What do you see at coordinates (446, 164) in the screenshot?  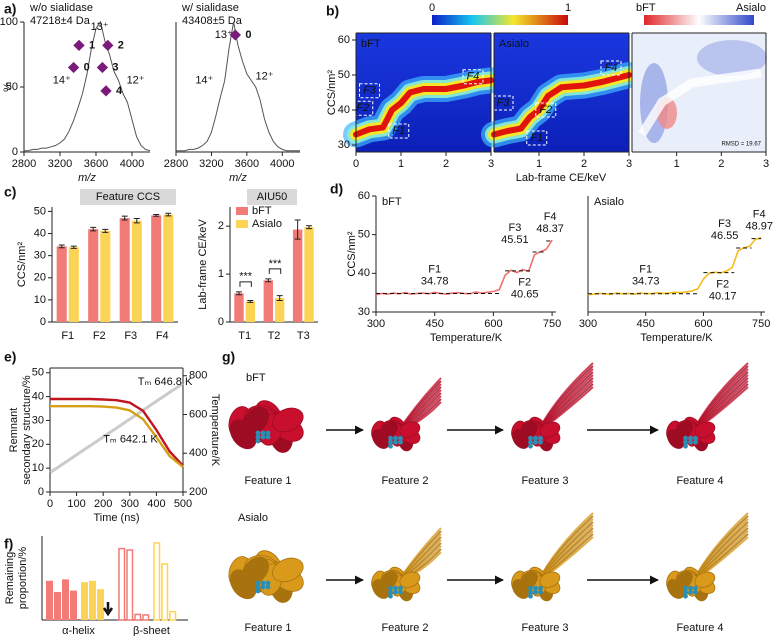 I see `x-tick-label: 2` at bounding box center [446, 164].